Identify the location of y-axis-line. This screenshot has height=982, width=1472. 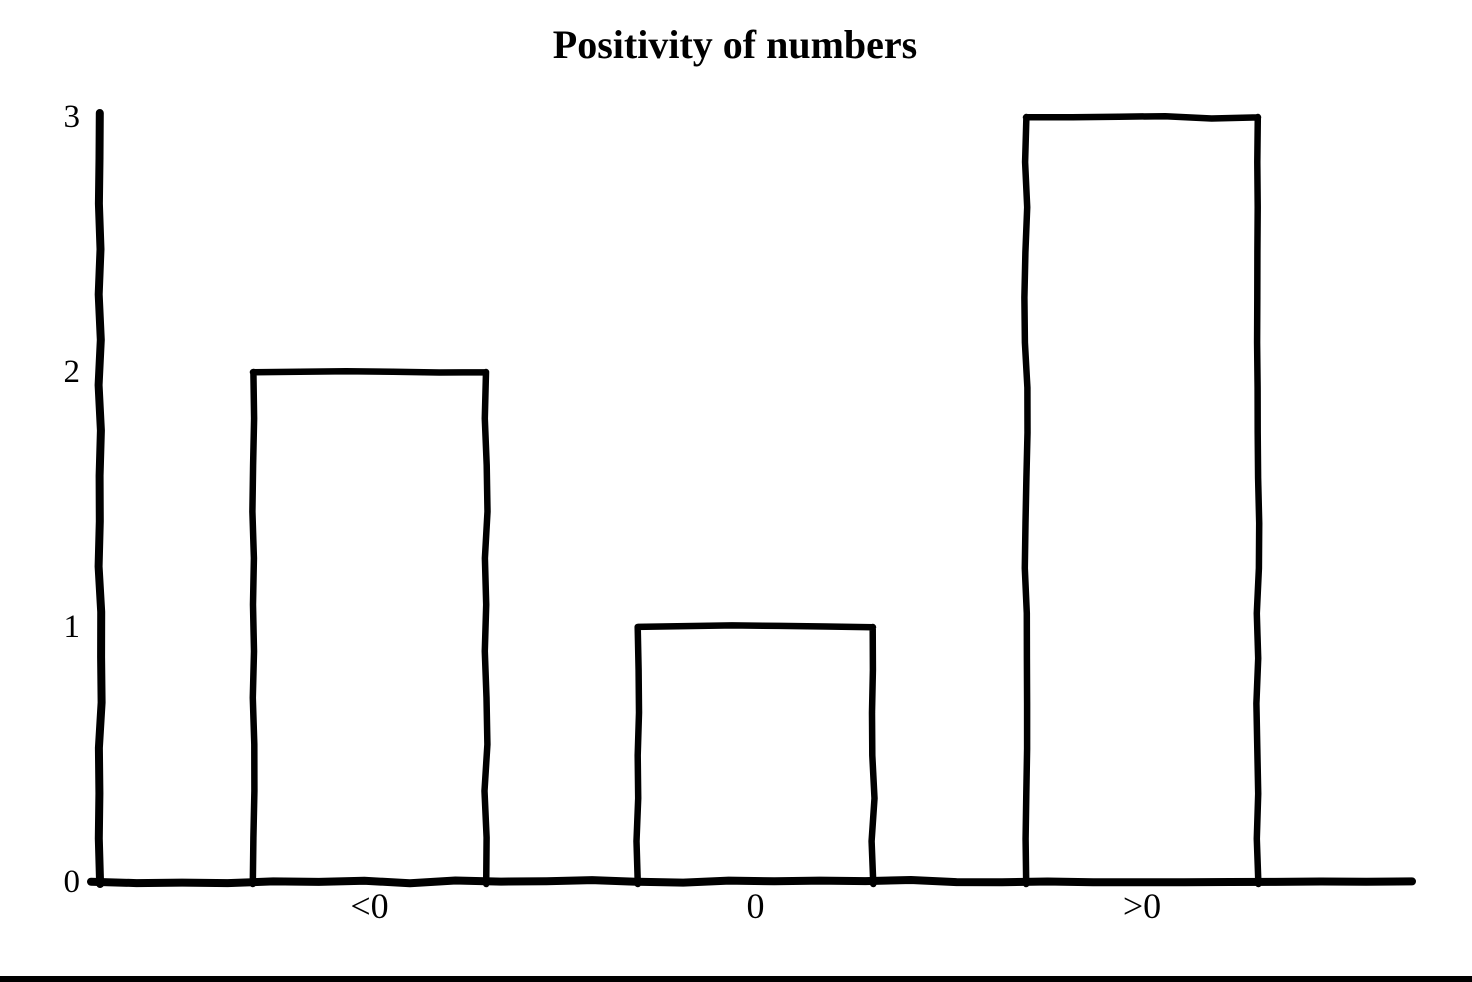
(100, 498).